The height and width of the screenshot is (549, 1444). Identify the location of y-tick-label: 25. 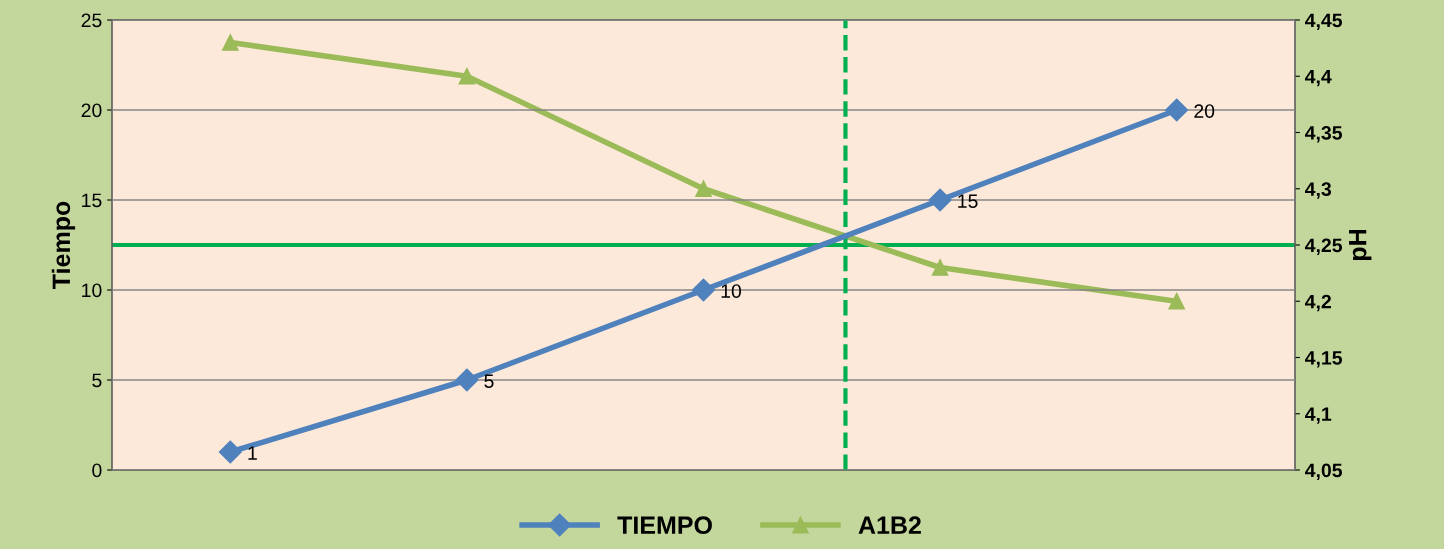
(91, 20).